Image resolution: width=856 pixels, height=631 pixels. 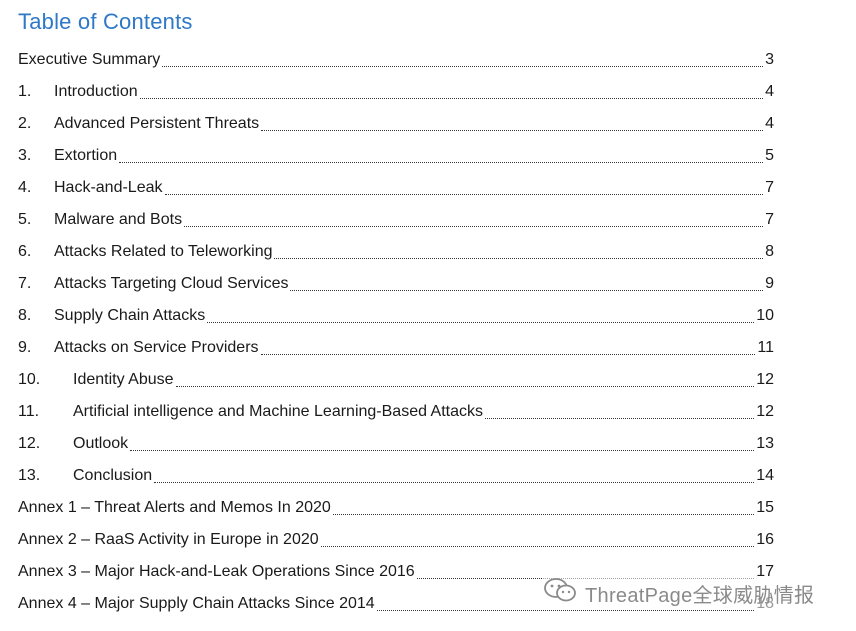 What do you see at coordinates (765, 539) in the screenshot?
I see `toc-entry-page: 16` at bounding box center [765, 539].